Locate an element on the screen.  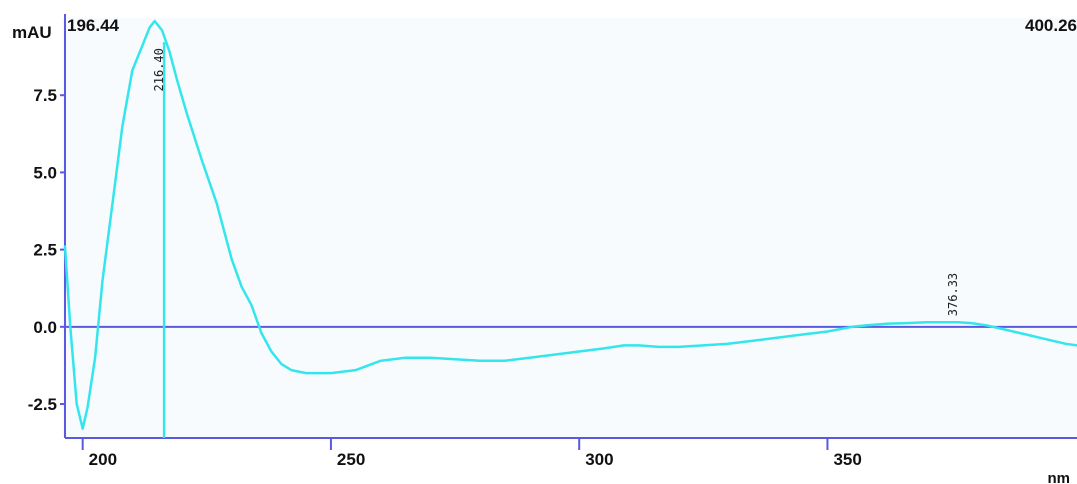
x-tick-label: 250 is located at coordinates (351, 459).